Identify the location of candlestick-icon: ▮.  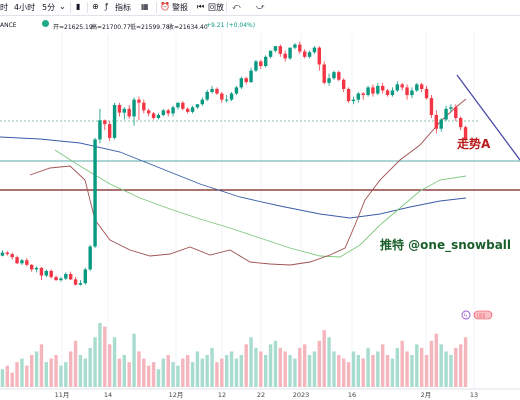
(78, 6).